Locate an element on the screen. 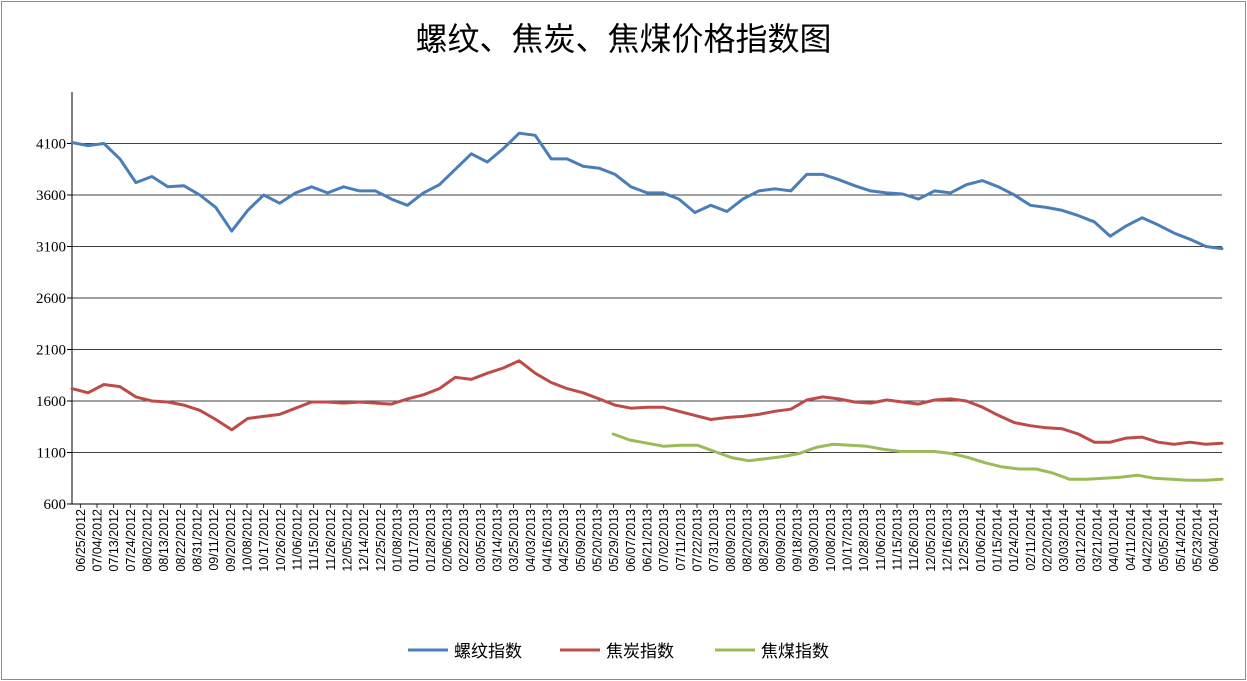 The height and width of the screenshot is (681, 1247). x-tick-label: 04/25/2013 is located at coordinates (564, 540).